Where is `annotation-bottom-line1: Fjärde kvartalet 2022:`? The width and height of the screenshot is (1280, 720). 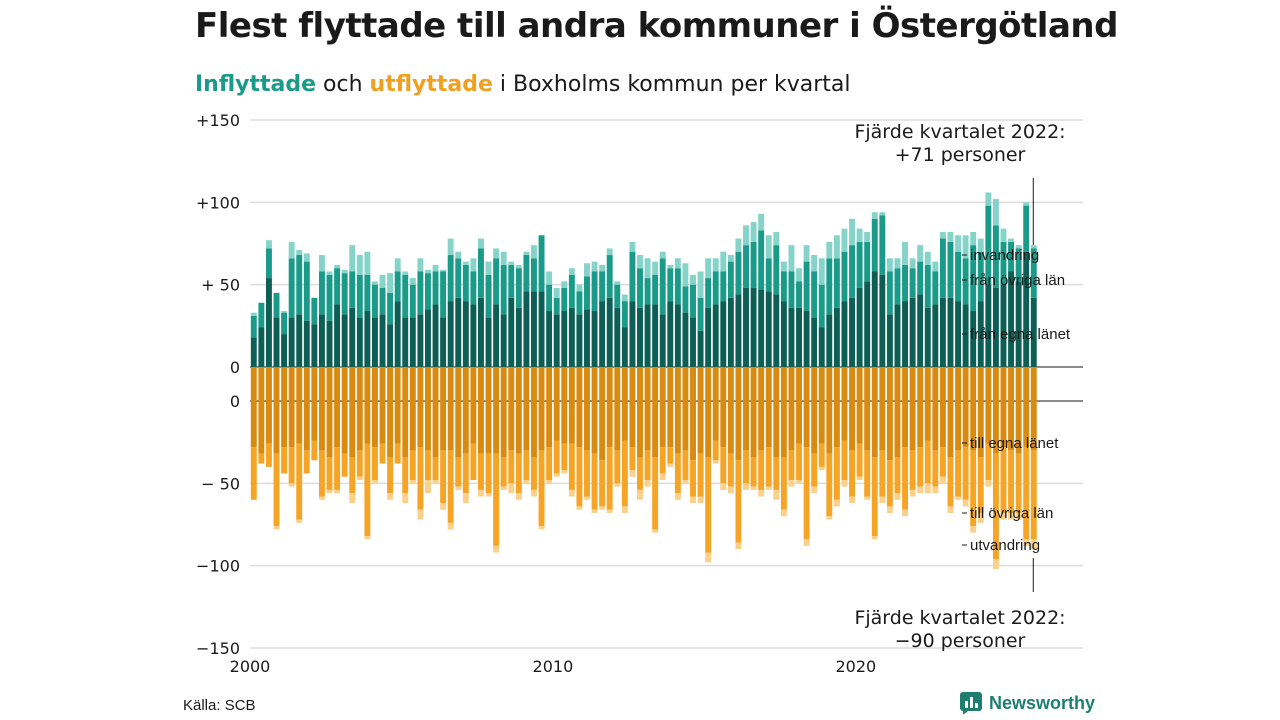 annotation-bottom-line1: Fjärde kvartalet 2022: is located at coordinates (959, 618).